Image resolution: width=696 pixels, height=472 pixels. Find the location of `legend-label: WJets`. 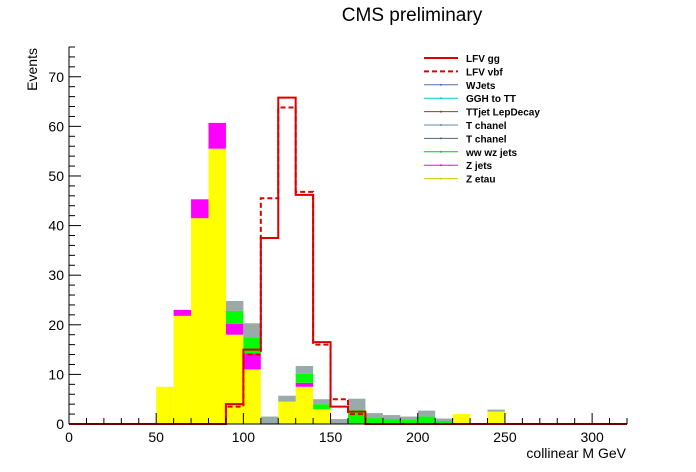

legend-label: WJets is located at coordinates (481, 86).